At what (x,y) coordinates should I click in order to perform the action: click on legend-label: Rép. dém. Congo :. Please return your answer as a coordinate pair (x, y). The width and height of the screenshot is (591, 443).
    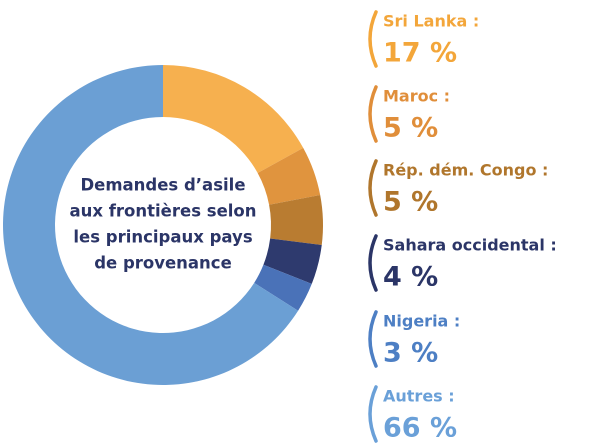
    Looking at the image, I should click on (465, 170).